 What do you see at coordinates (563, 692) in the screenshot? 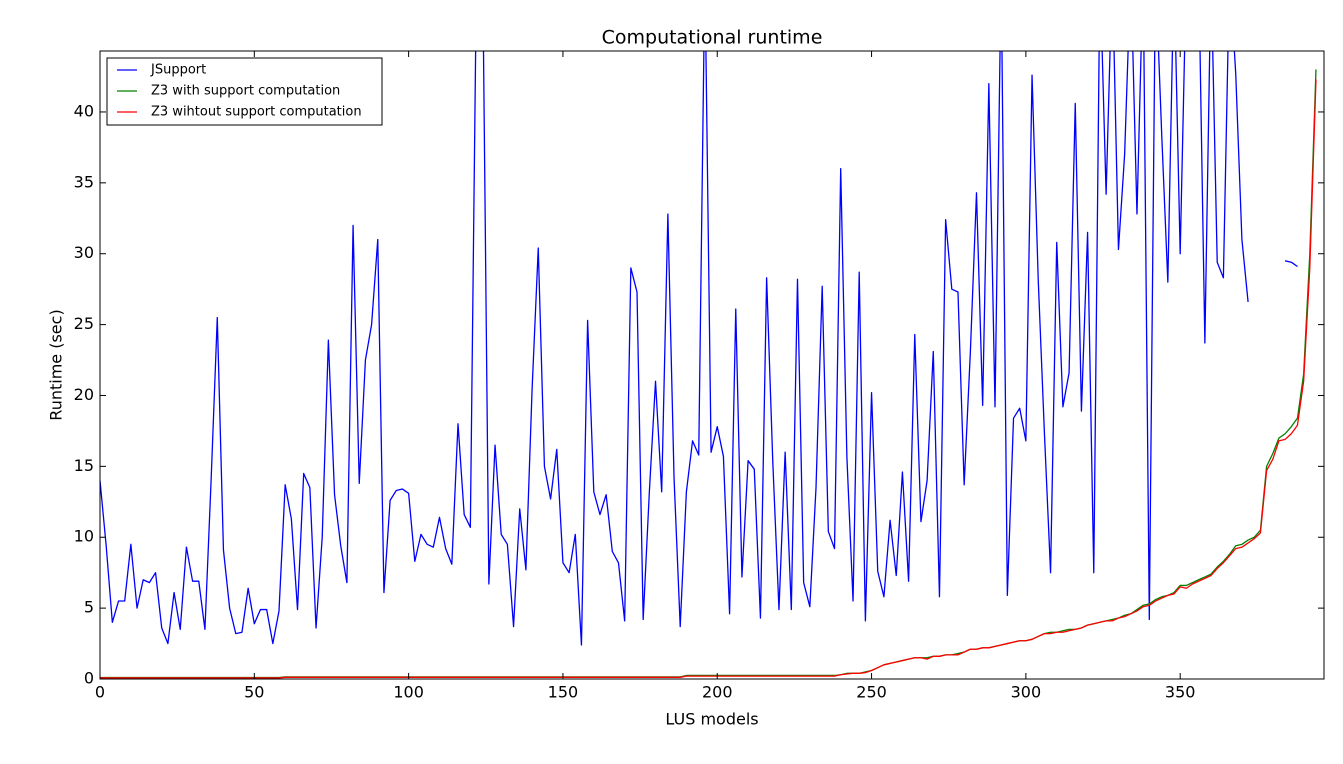
I see `x-tick-label: 150` at bounding box center [563, 692].